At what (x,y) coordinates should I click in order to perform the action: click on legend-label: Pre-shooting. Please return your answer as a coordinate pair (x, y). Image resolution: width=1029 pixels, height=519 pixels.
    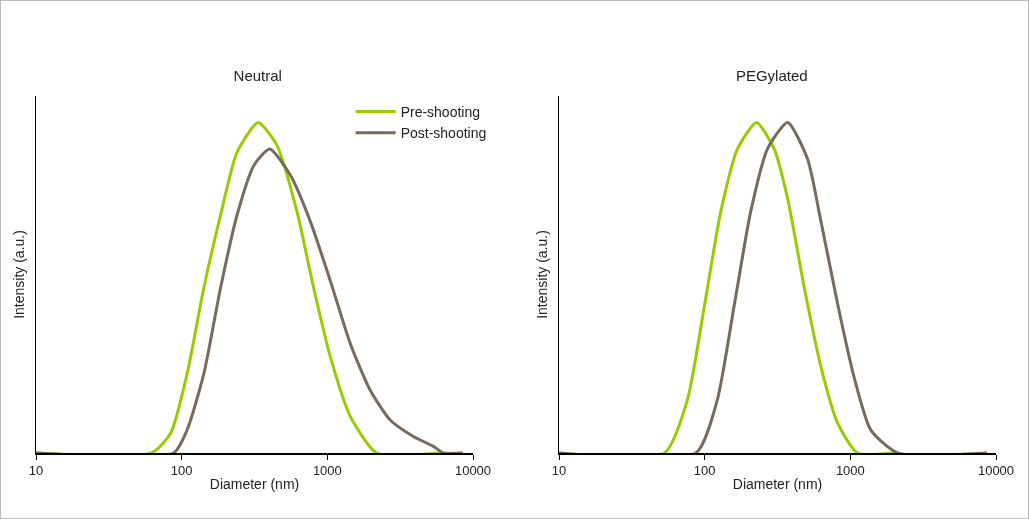
    Looking at the image, I should click on (440, 112).